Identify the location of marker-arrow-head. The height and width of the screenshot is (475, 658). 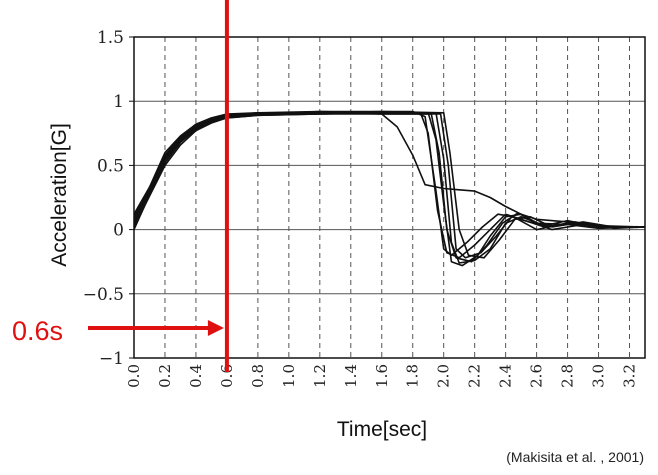
(215, 328).